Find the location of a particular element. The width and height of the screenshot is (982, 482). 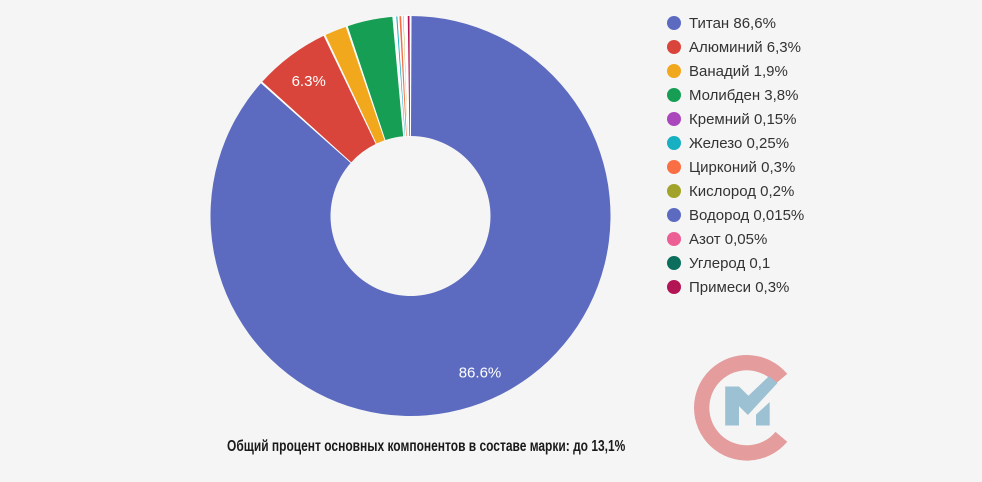

svg-text: 6.3% is located at coordinates (309, 81).